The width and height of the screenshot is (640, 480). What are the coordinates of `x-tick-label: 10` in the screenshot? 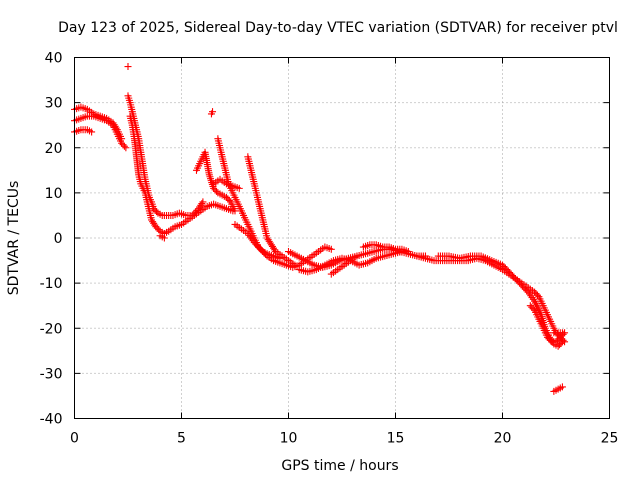 It's located at (289, 439).